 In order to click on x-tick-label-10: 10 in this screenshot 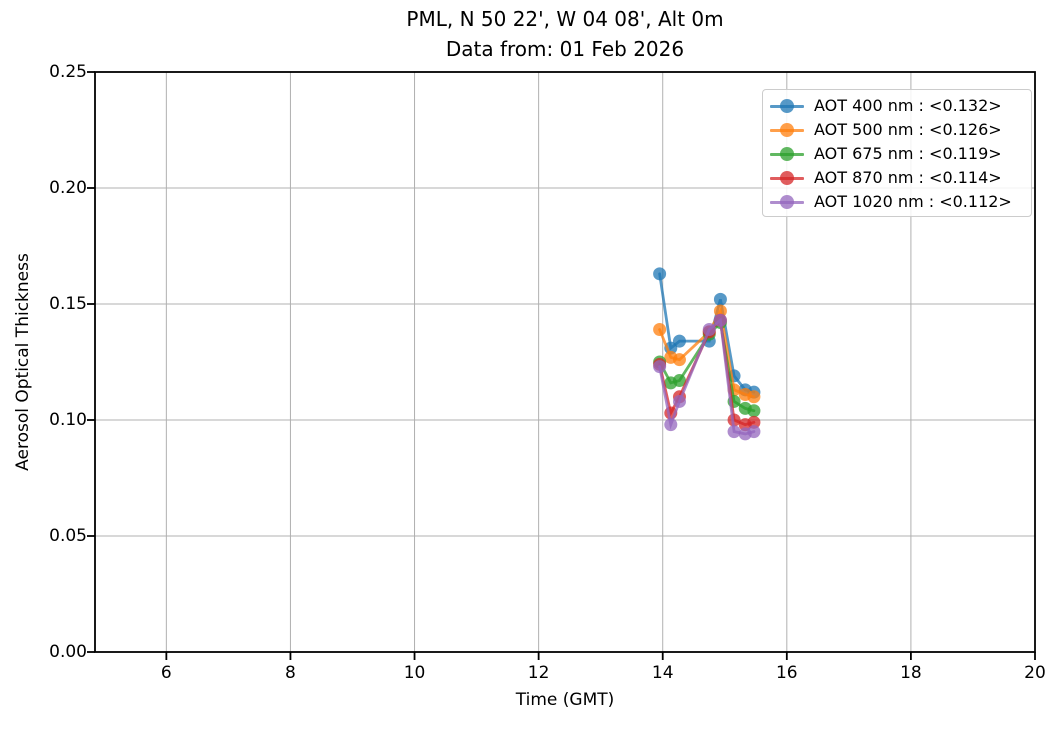, I will do `click(414, 673)`.